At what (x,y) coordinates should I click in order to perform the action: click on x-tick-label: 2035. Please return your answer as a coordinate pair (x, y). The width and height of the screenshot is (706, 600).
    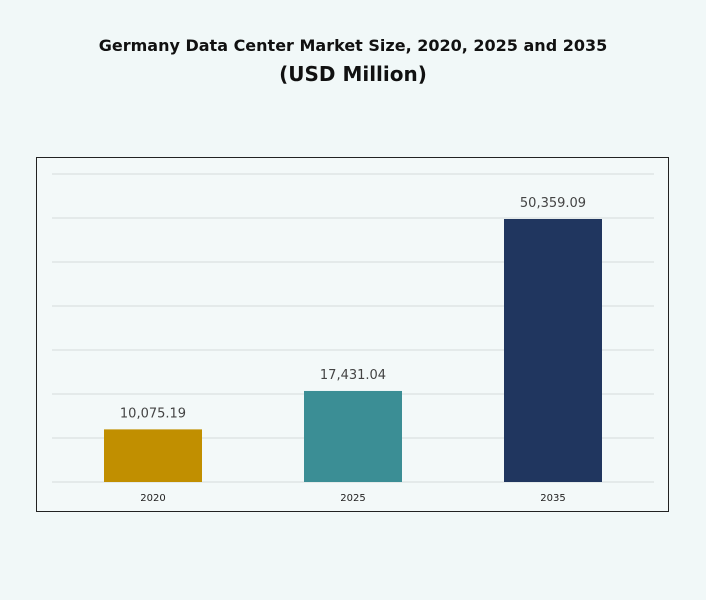
    Looking at the image, I should click on (552, 498).